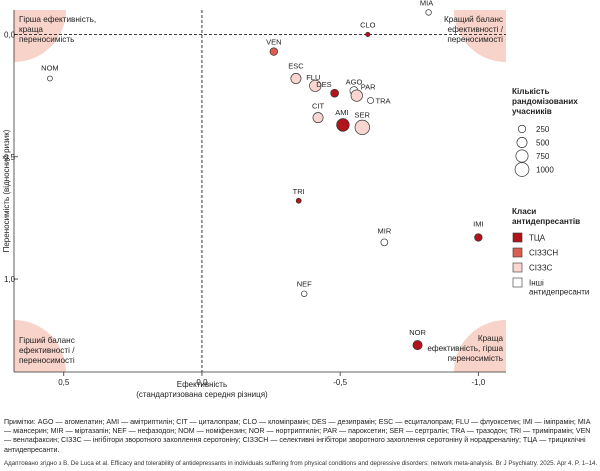  I want to click on class-legend-swatch-other, so click(517, 282).